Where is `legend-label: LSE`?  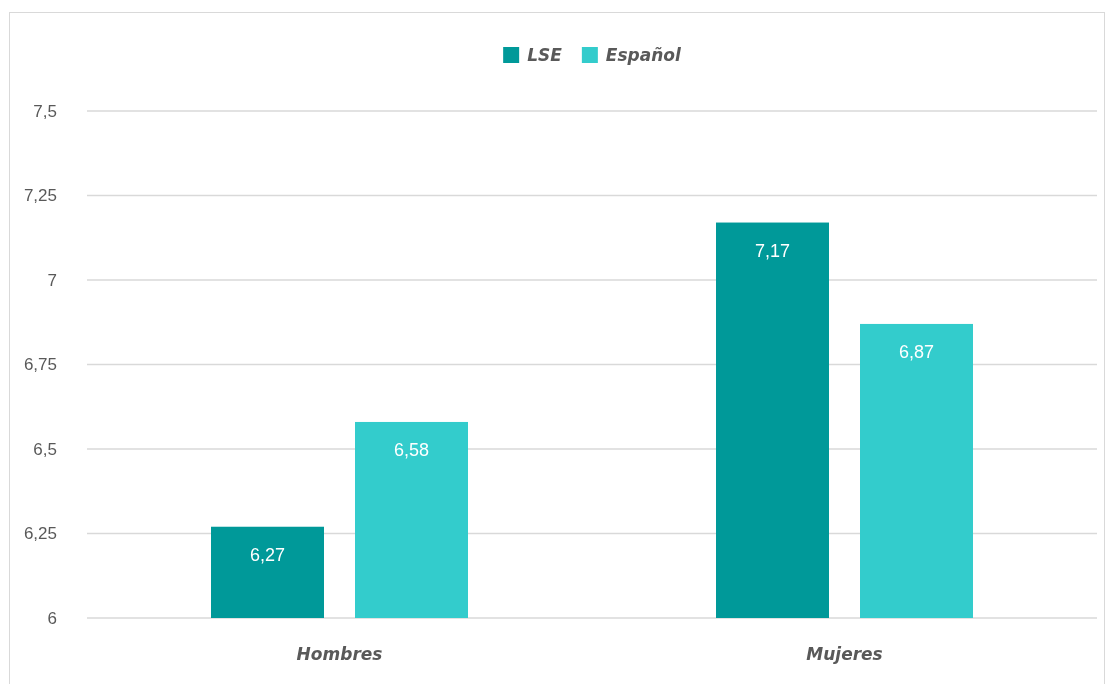
legend-label: LSE is located at coordinates (545, 55).